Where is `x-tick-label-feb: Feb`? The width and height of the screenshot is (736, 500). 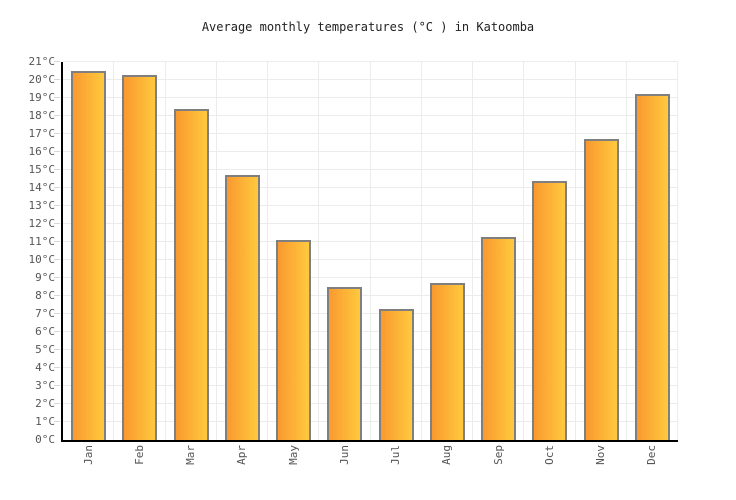 x-tick-label-feb: Feb is located at coordinates (139, 455).